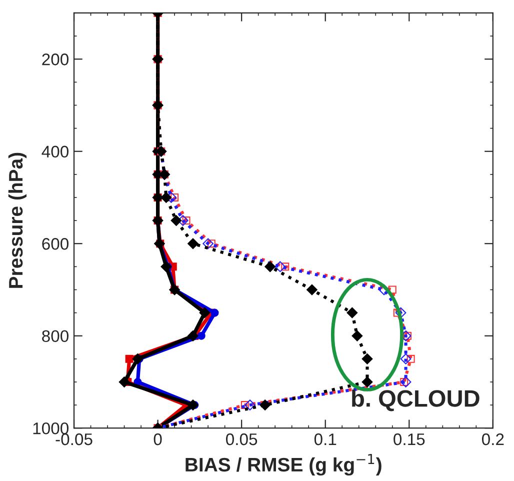  I want to click on x-tick-label: 0.15, so click(409, 439).